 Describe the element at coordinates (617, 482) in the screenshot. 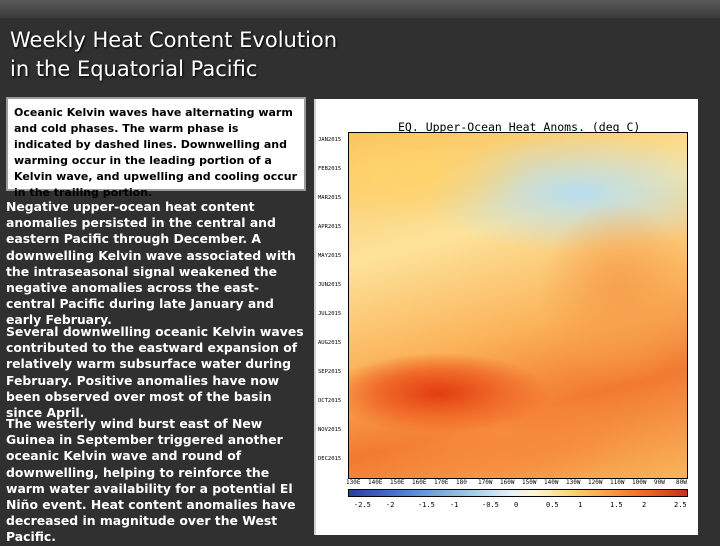

I see `x-axis-label: 110W` at that location.